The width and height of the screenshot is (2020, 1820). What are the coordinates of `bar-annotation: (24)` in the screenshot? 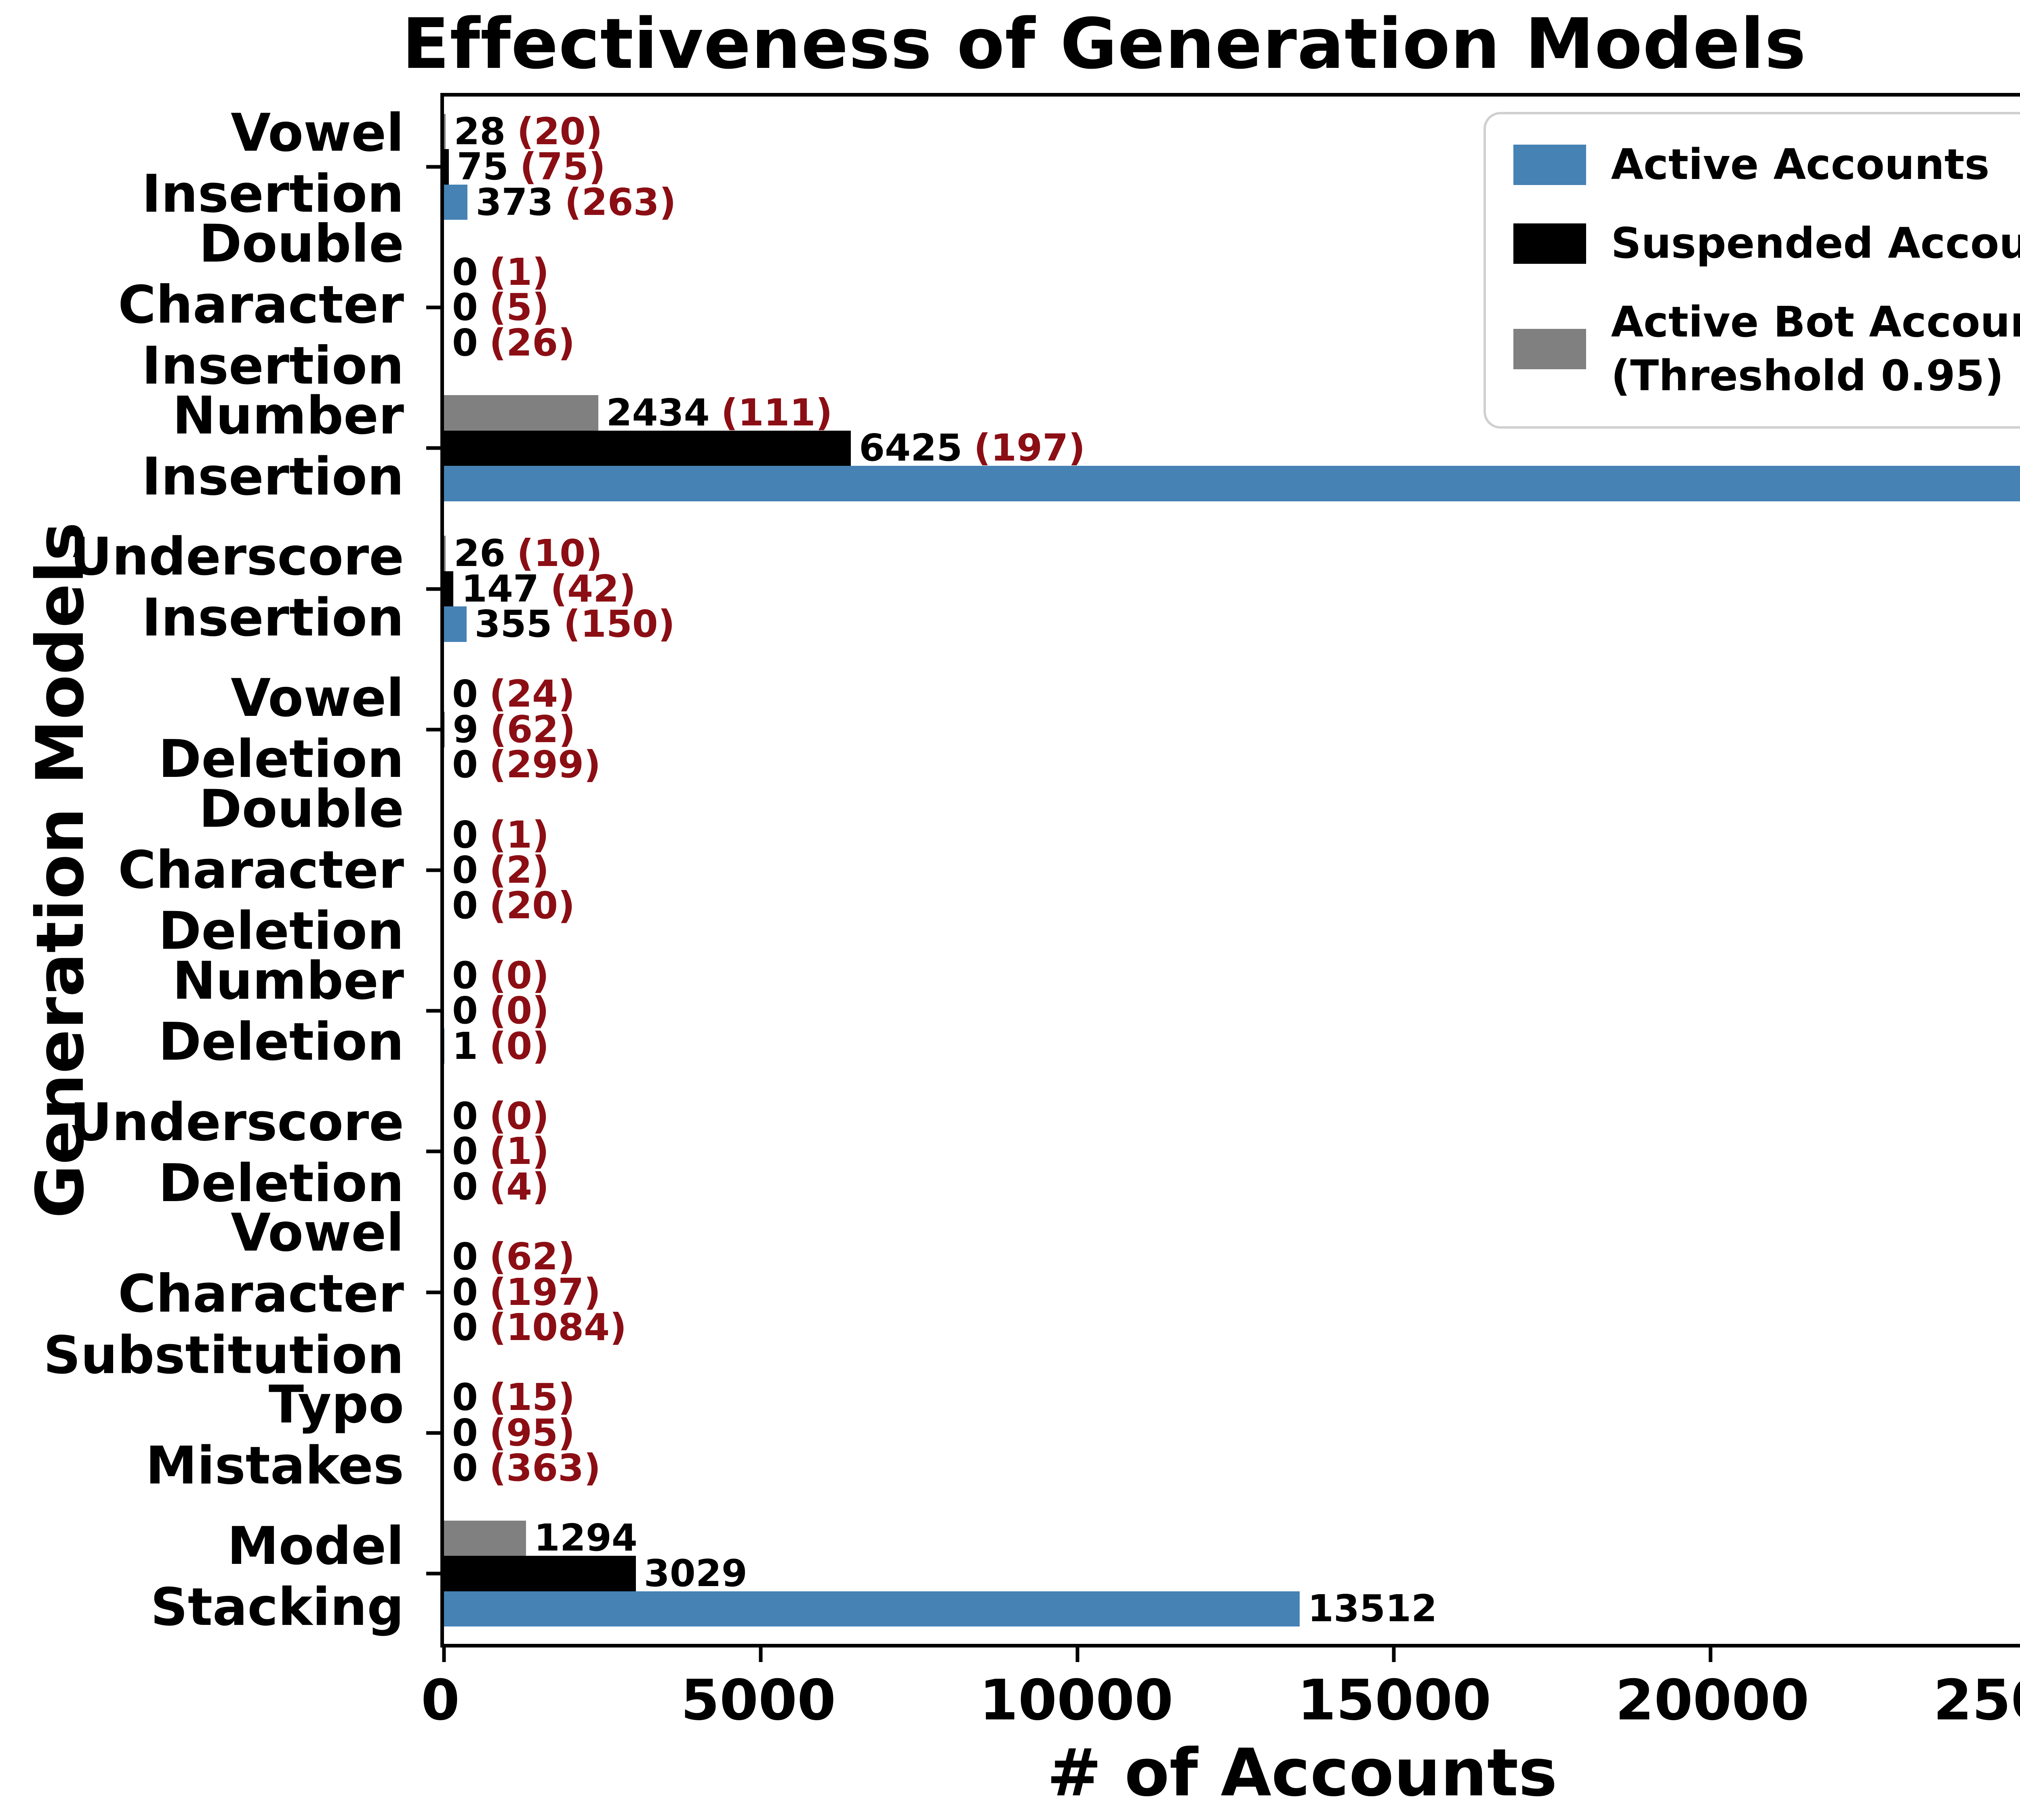 It's located at (532, 694).